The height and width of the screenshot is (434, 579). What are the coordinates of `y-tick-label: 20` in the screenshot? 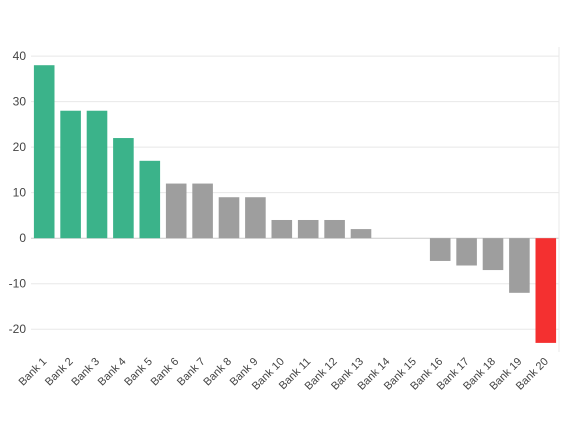 It's located at (20, 147).